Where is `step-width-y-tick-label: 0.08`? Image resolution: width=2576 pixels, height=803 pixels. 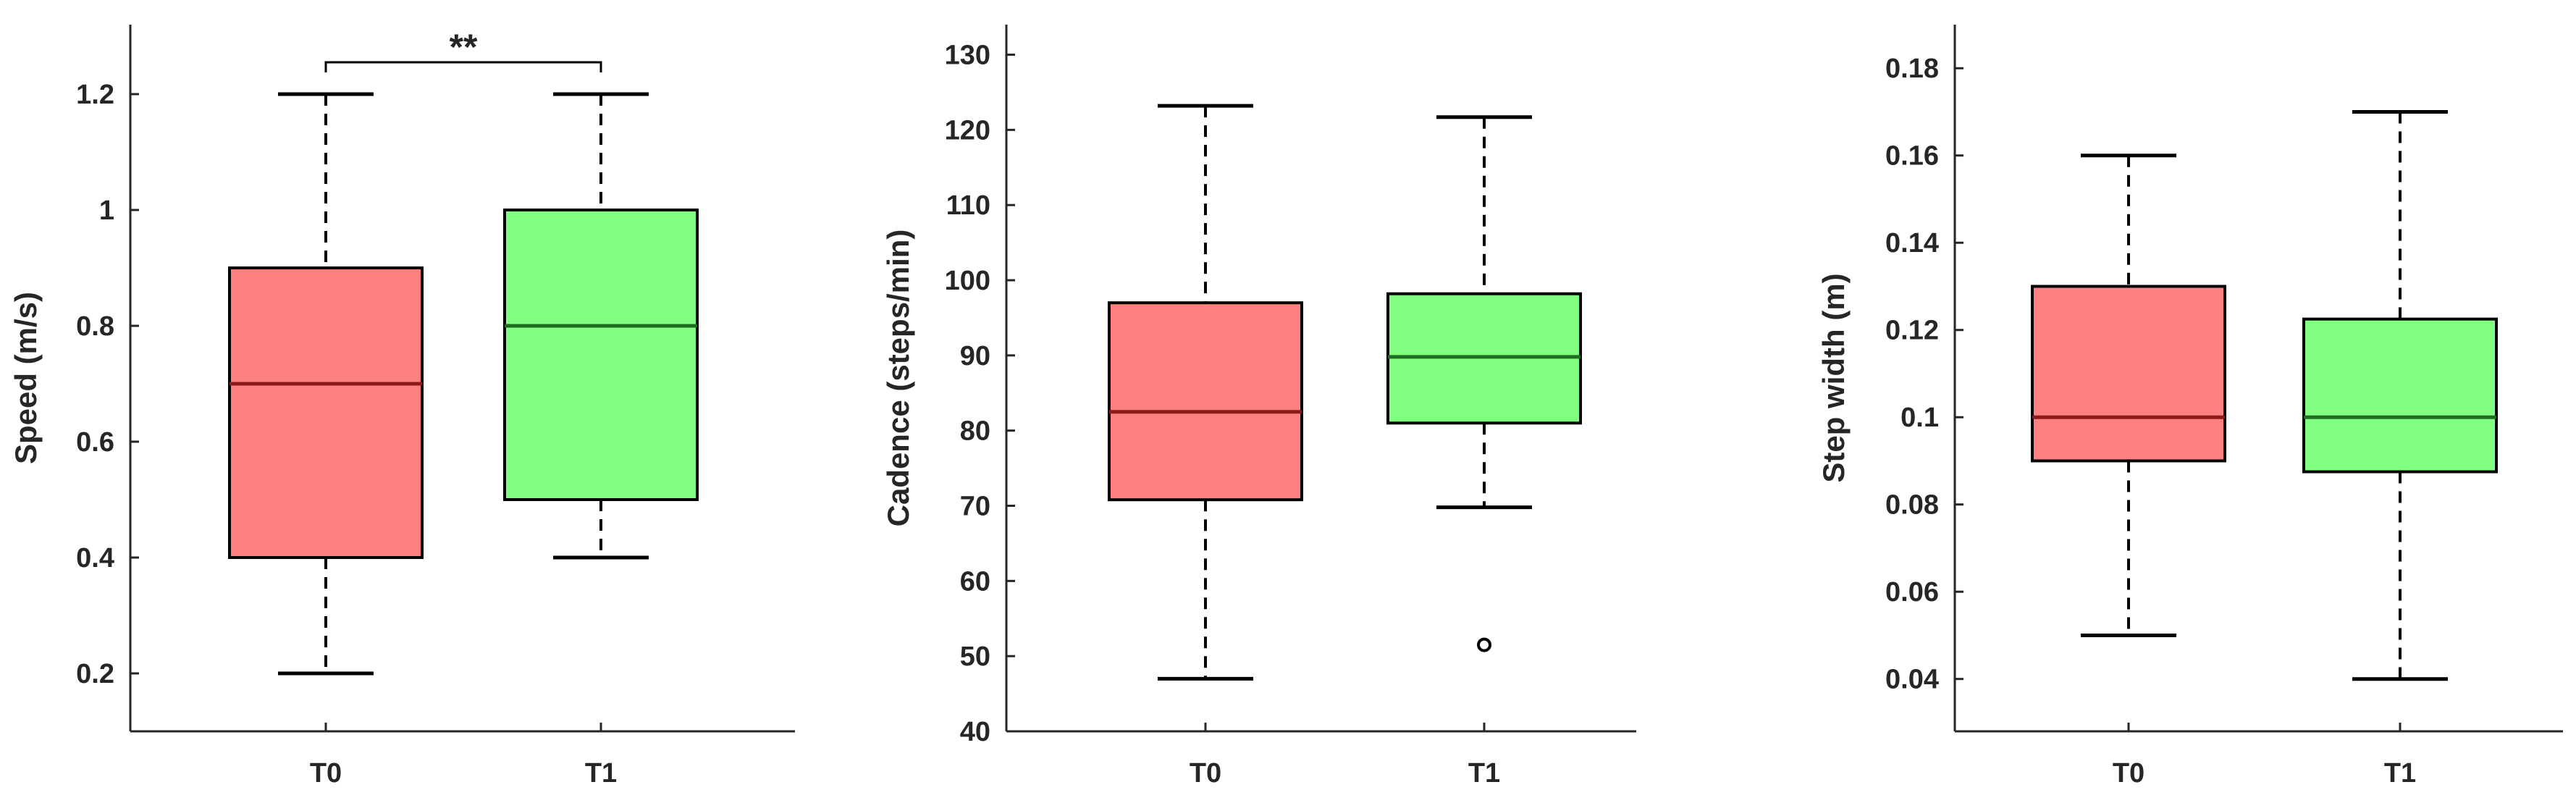 step-width-y-tick-label: 0.08 is located at coordinates (1912, 505).